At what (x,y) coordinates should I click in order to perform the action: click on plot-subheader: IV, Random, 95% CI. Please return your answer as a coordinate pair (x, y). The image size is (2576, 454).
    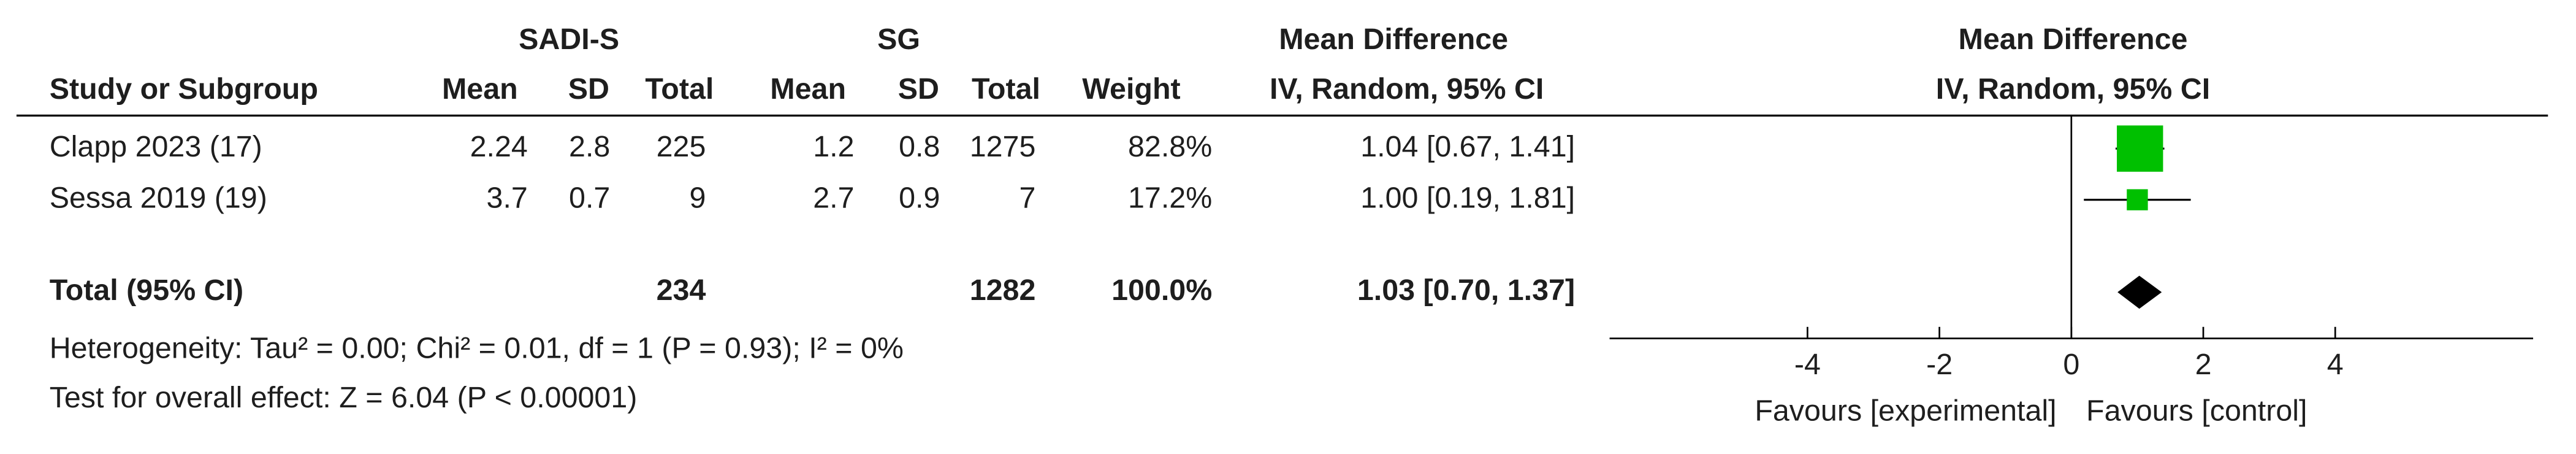
    Looking at the image, I should click on (2073, 89).